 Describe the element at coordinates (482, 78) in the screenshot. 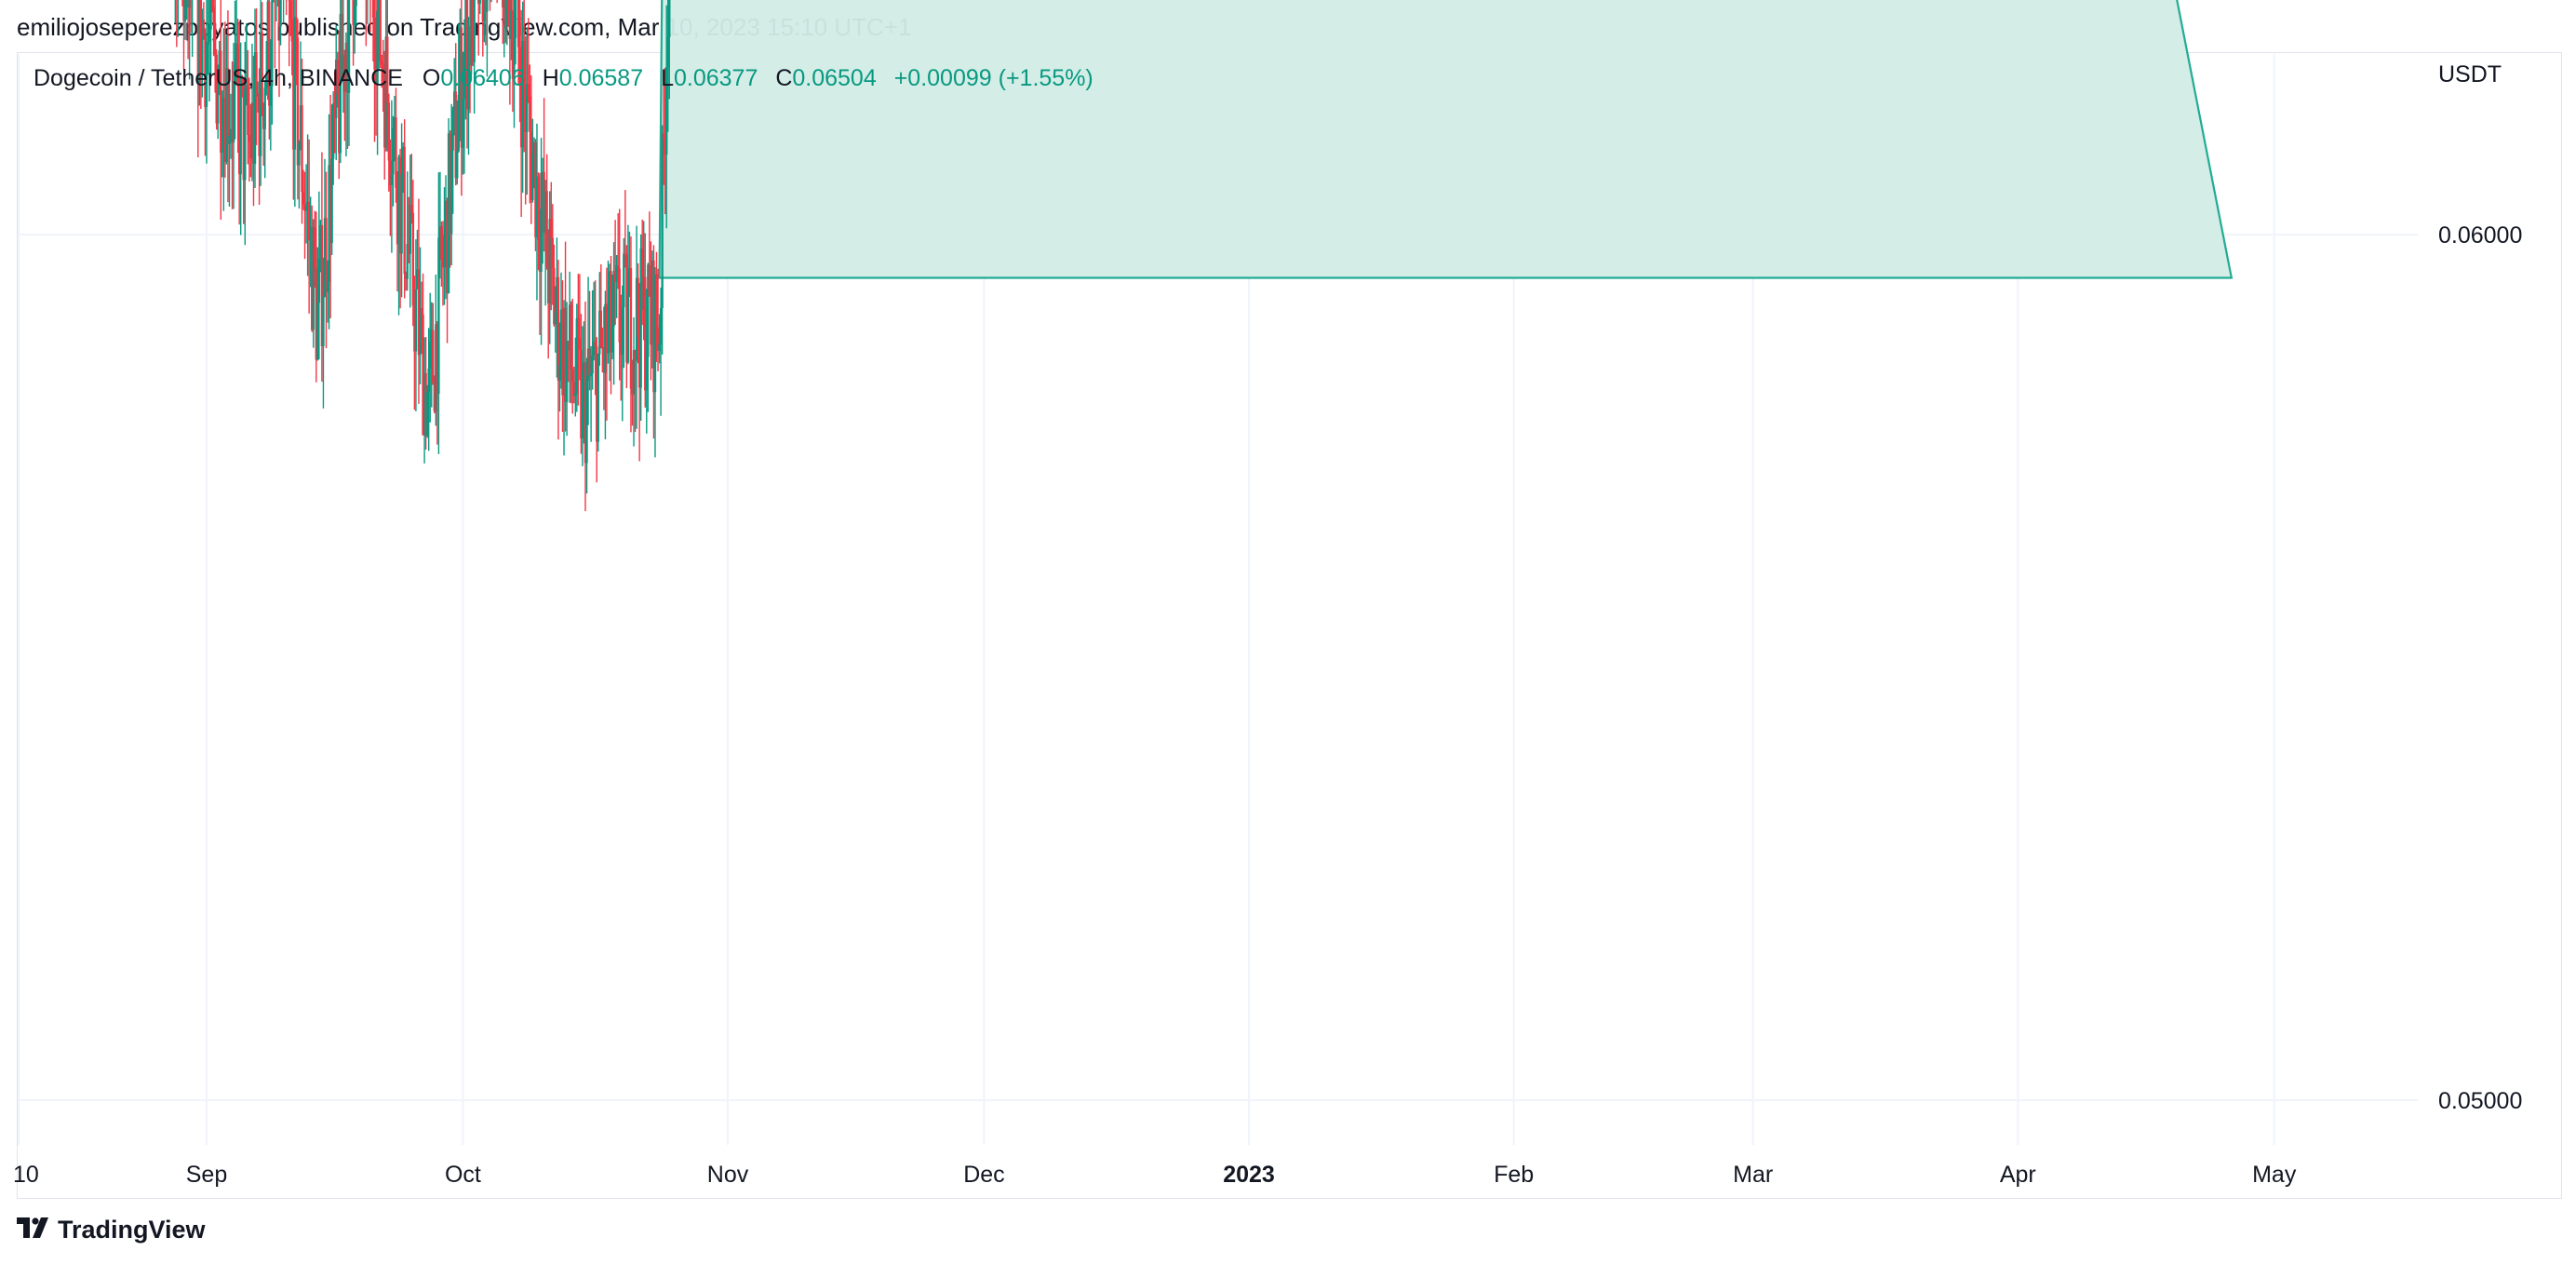

I see `open-value: 0.06406` at that location.